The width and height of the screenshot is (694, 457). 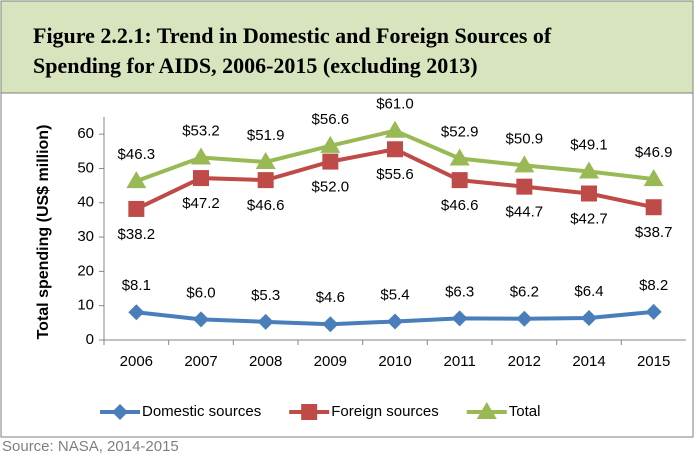 I want to click on data-label: $51.9, so click(x=266, y=135).